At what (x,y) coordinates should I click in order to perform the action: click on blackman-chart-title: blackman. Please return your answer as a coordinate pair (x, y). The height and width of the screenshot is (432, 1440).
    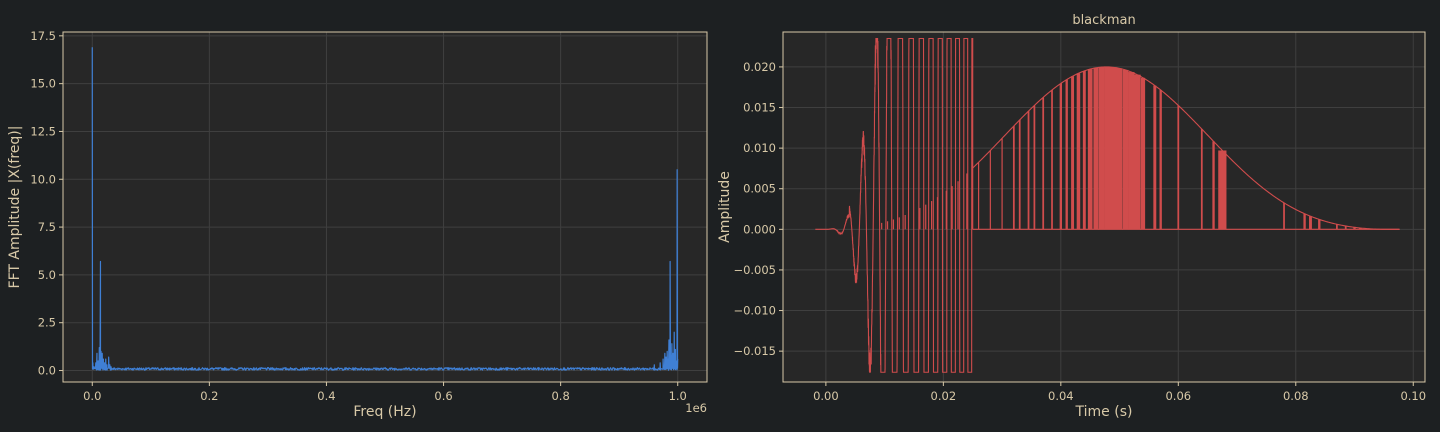
    Looking at the image, I should click on (1103, 20).